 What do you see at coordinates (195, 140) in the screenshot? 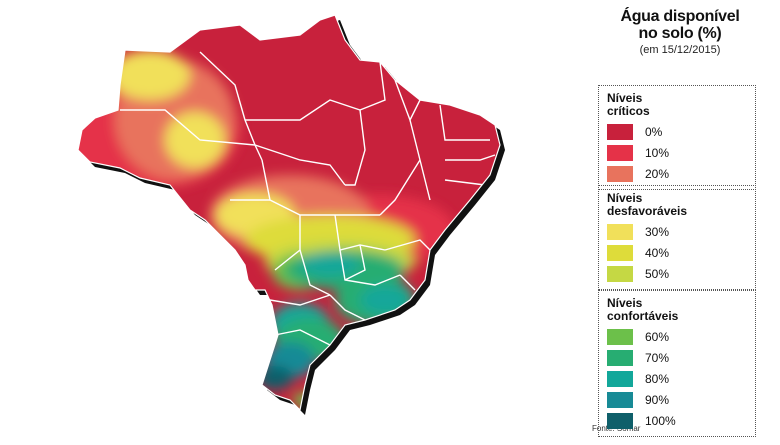
I see `zone-30-west` at bounding box center [195, 140].